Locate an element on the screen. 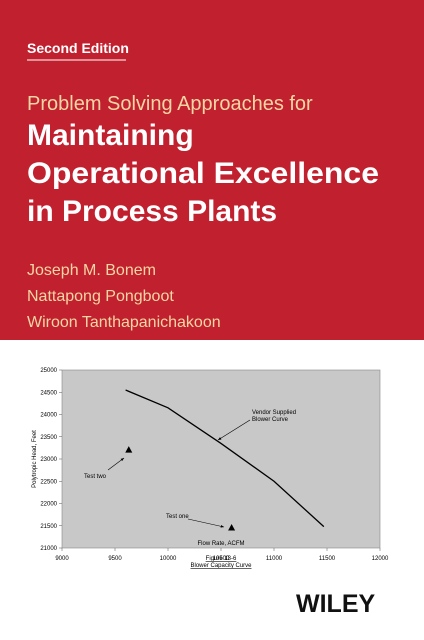 The height and width of the screenshot is (640, 424). caption: Figure 13-6 is located at coordinates (221, 559).